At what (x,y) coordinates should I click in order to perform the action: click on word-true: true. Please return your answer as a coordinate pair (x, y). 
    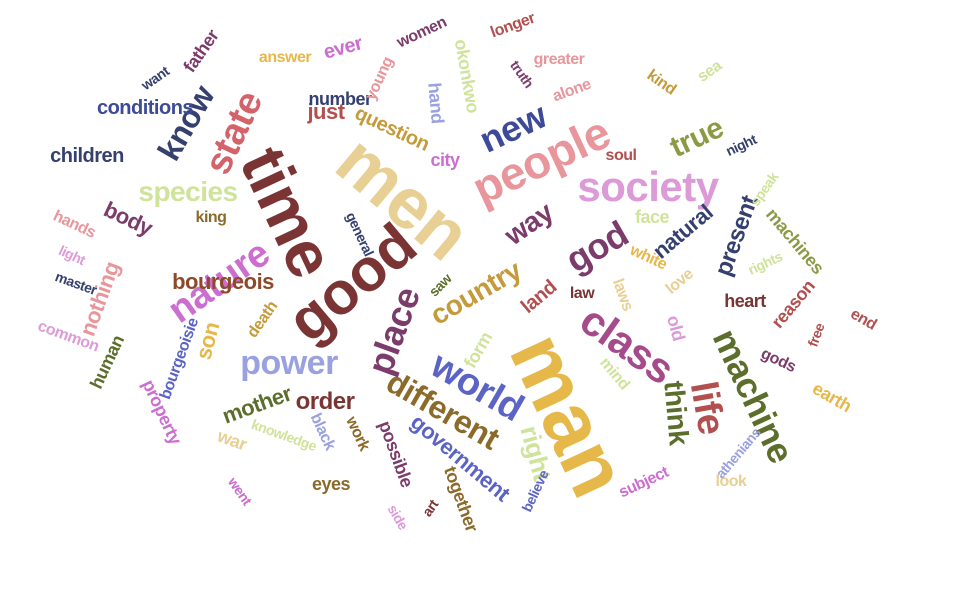
    Looking at the image, I should click on (697, 138).